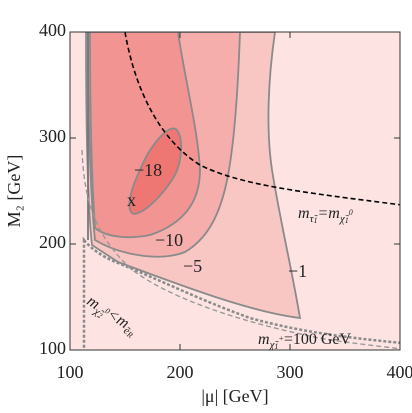 The image size is (412, 413). Describe the element at coordinates (52, 242) in the screenshot. I see `y-tick-label: 200` at that location.